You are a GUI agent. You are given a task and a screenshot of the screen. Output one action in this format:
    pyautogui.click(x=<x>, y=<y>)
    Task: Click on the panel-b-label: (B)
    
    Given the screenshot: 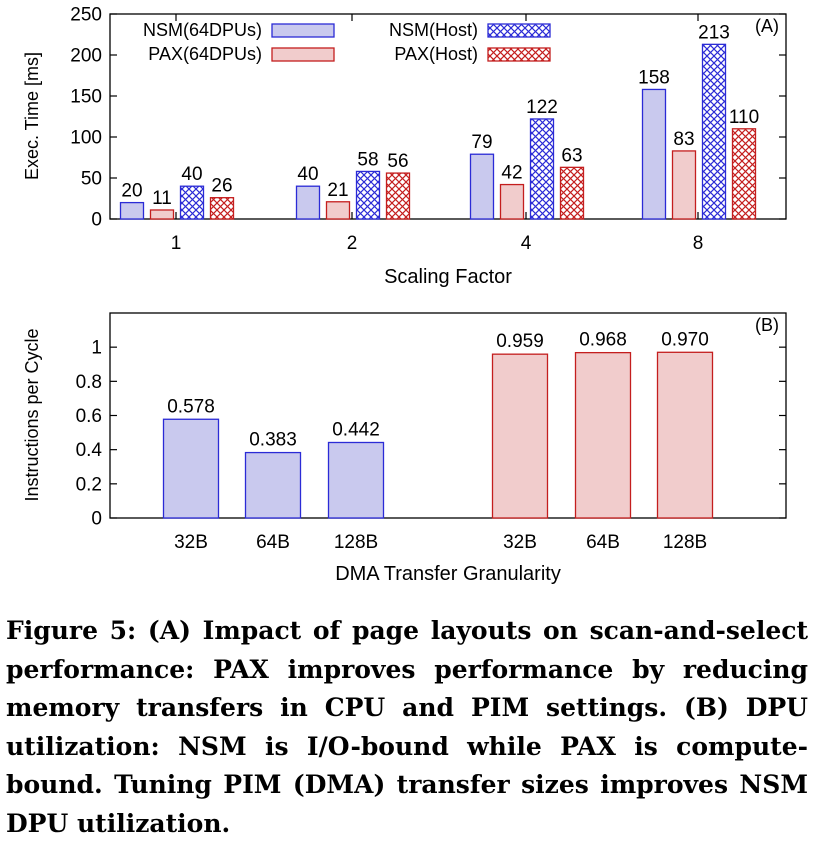 What is the action you would take?
    pyautogui.click(x=767, y=325)
    